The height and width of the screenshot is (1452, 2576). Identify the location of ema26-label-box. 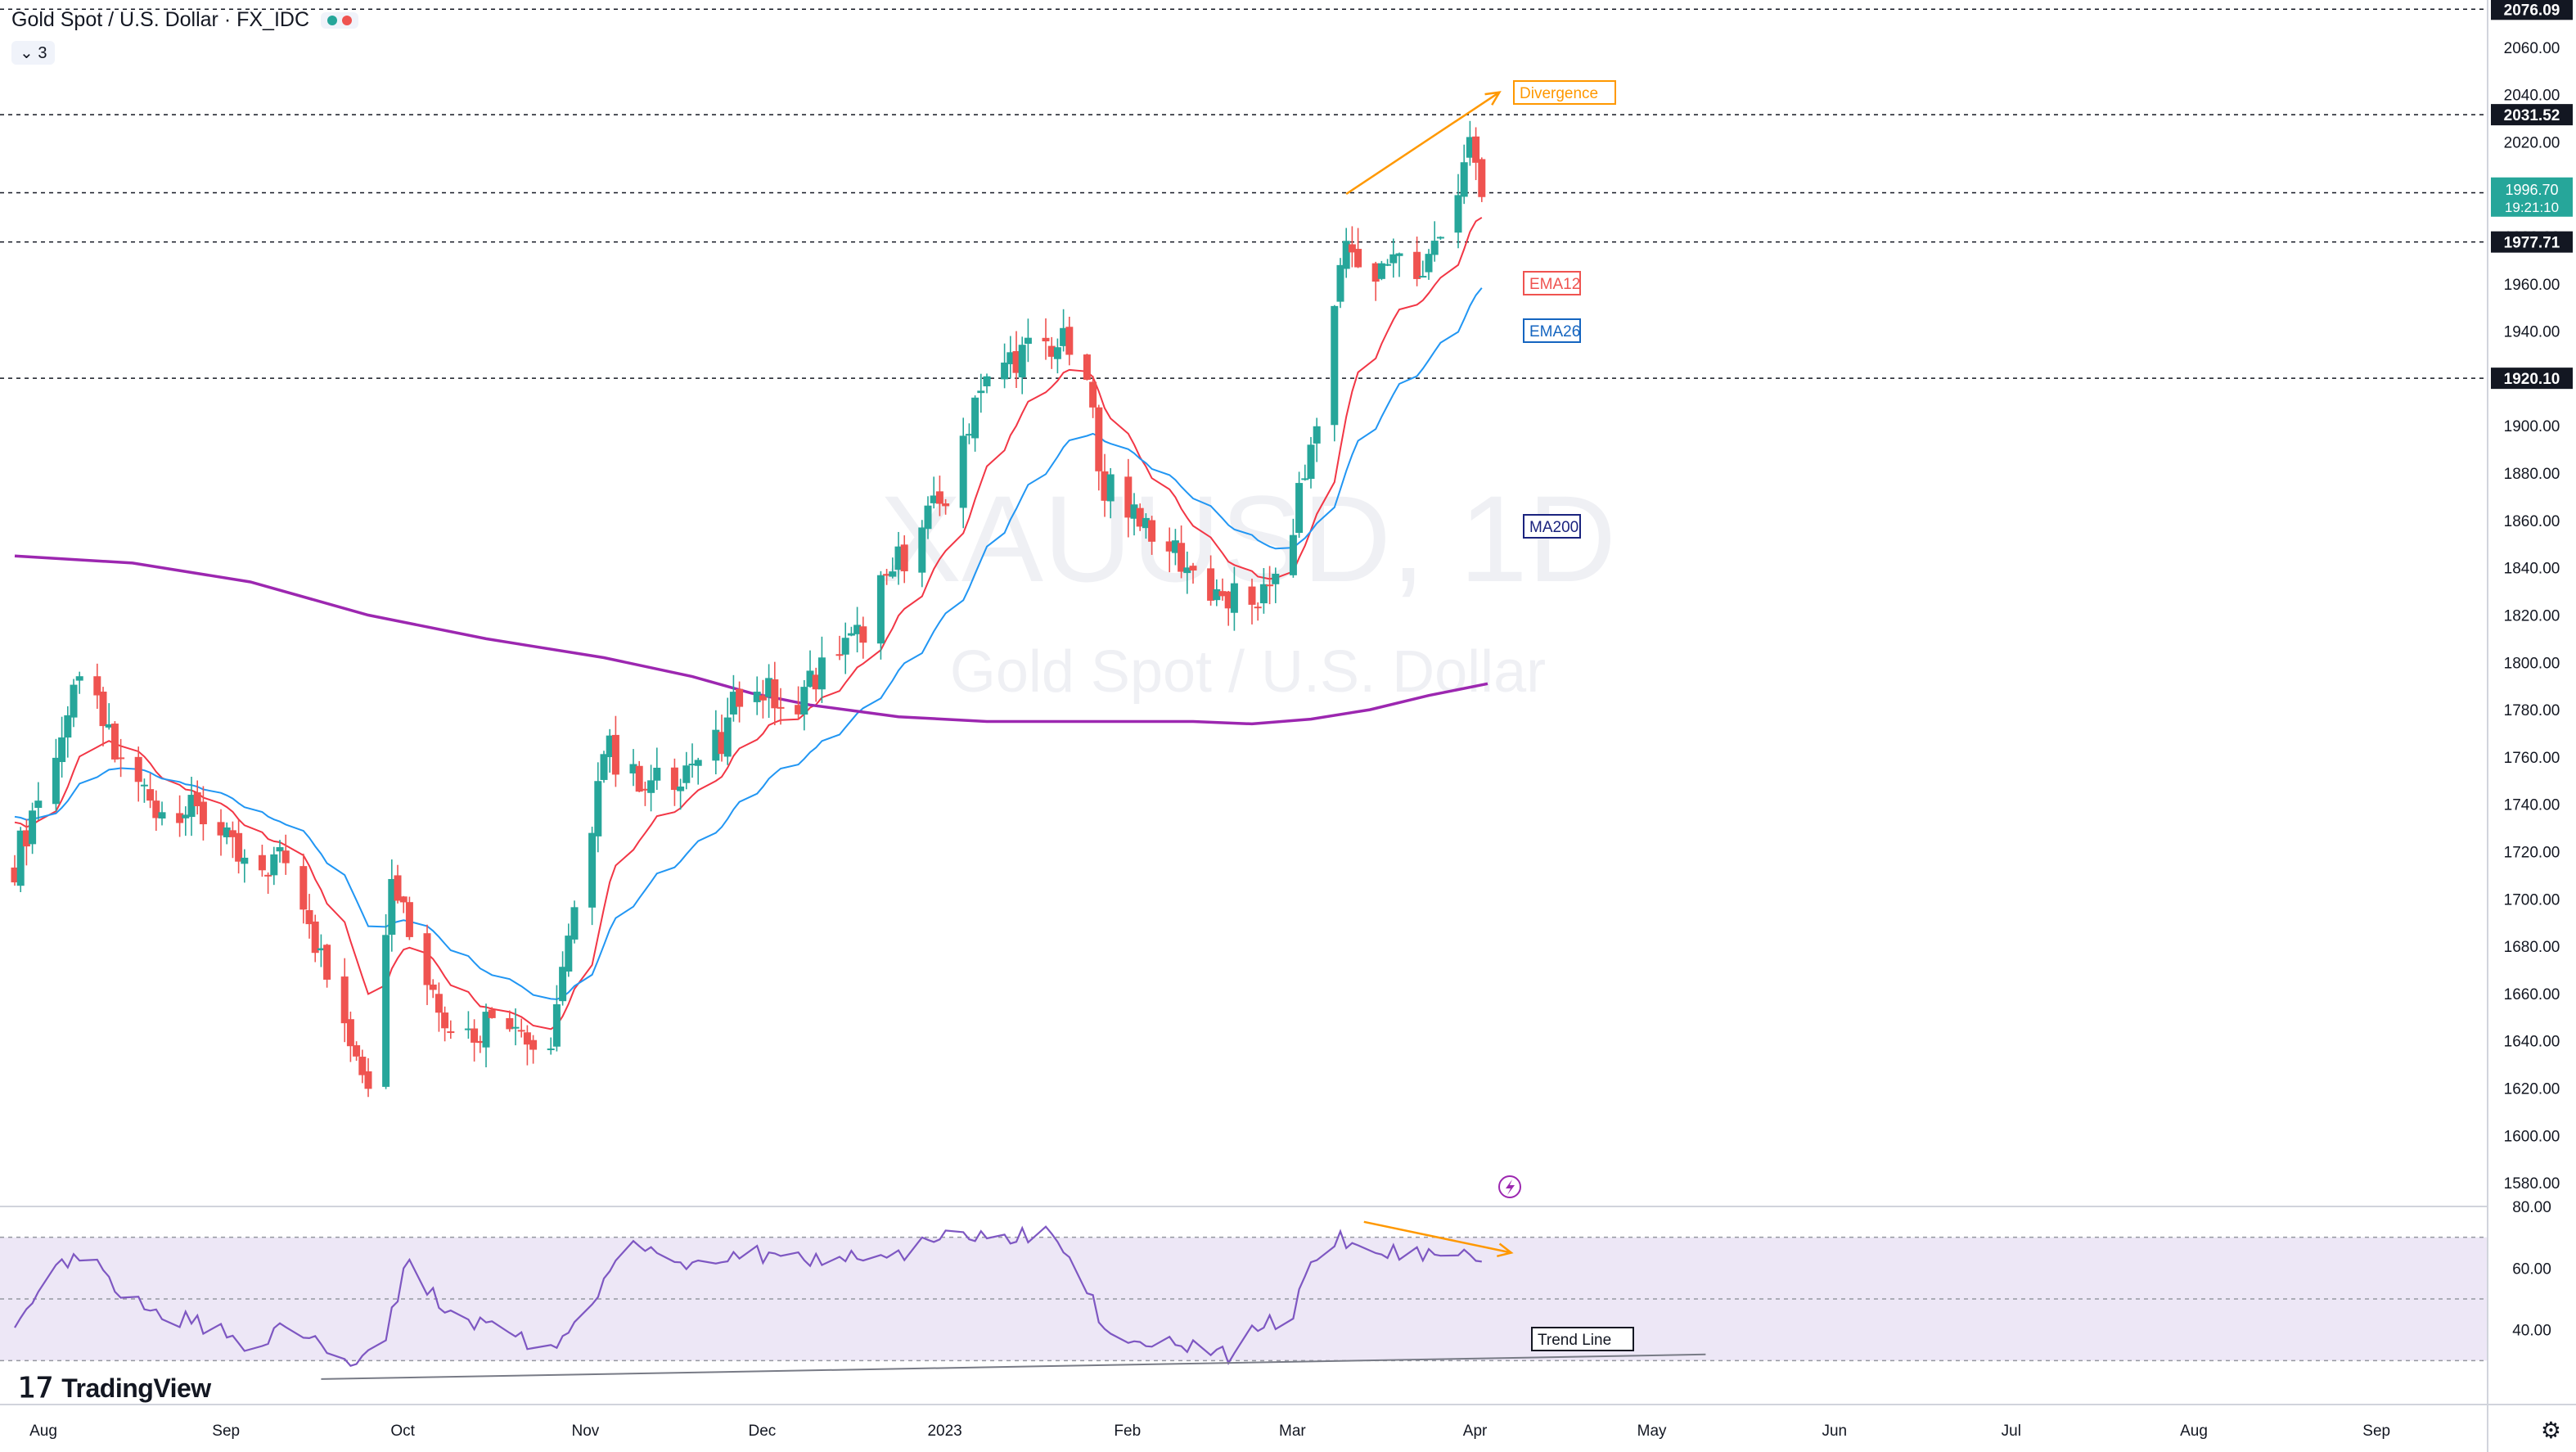
(1552, 330).